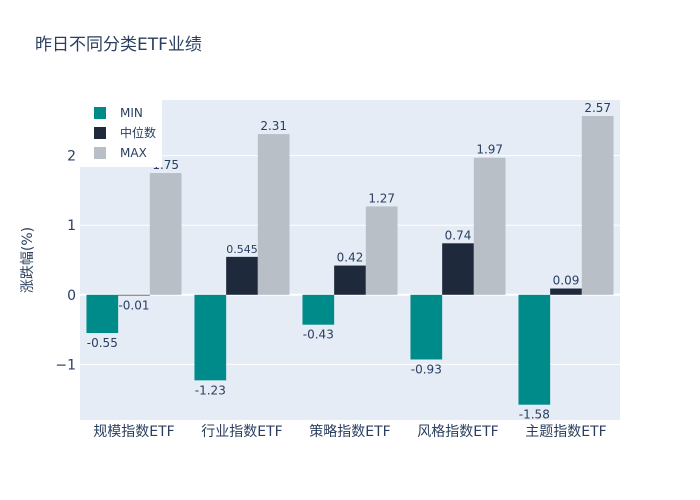 This screenshot has height=500, width=700. Describe the element at coordinates (489, 150) in the screenshot. I see `data-label: 1.97` at that location.